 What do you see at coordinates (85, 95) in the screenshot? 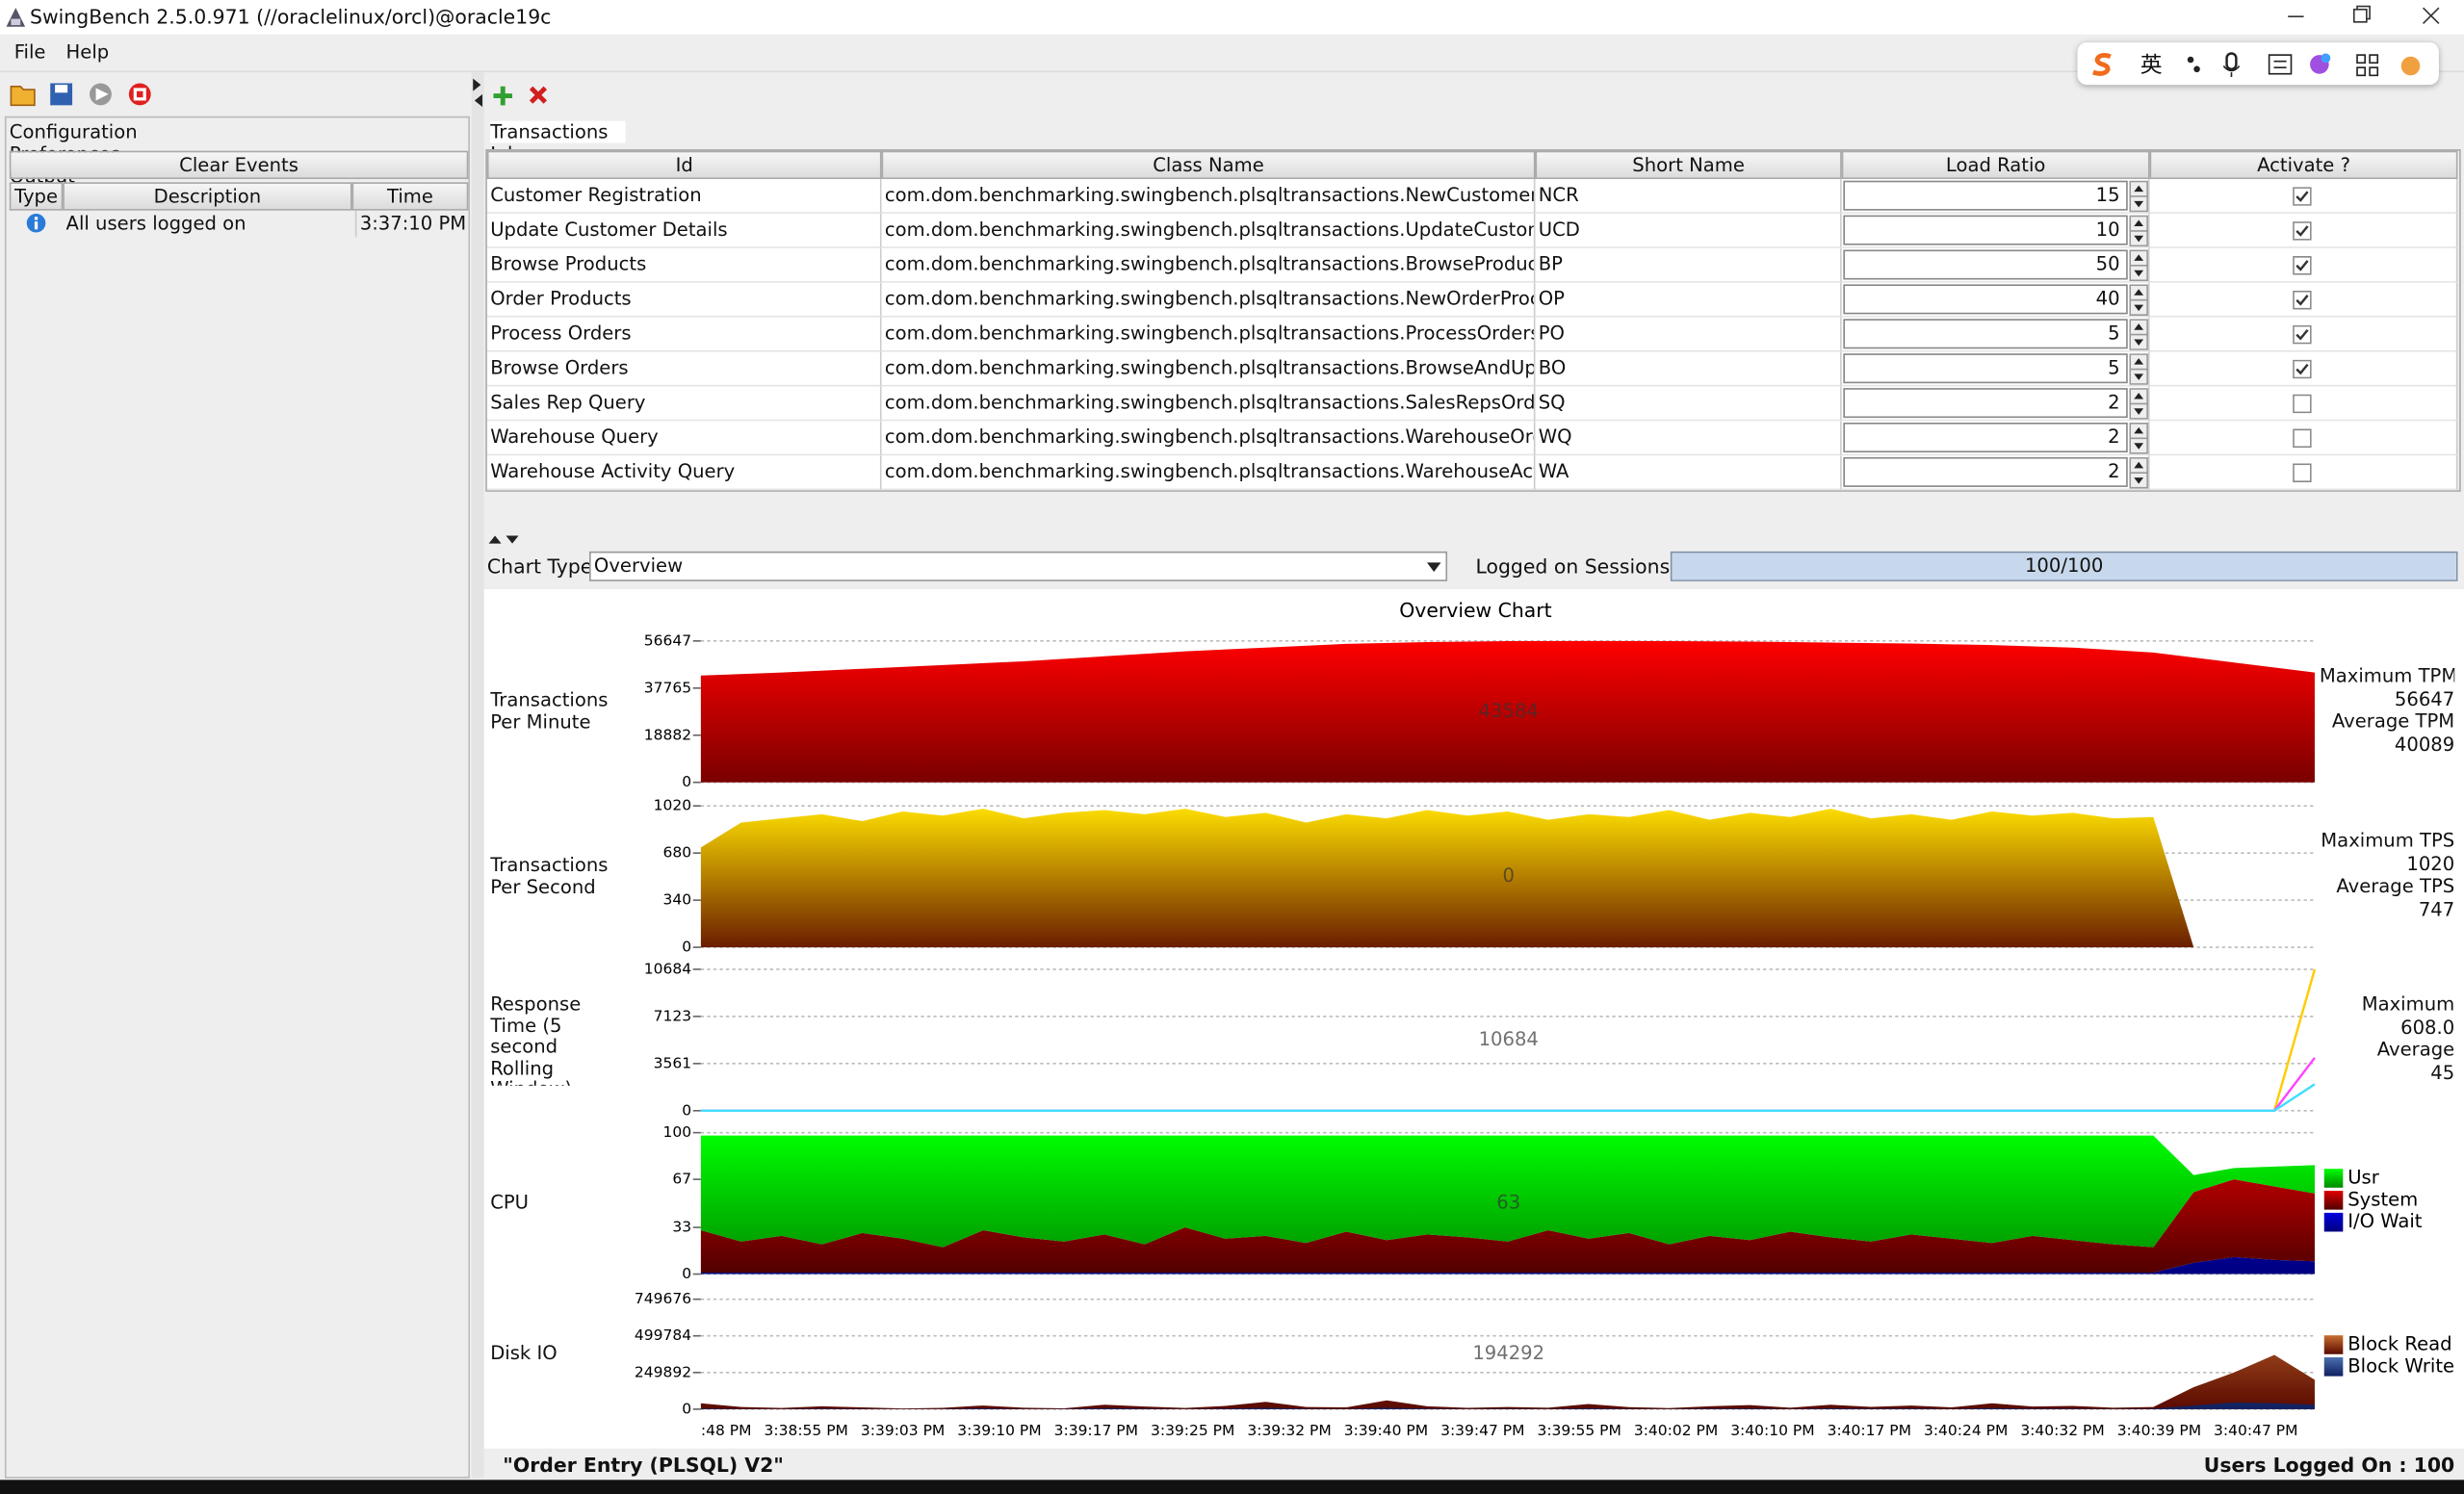
I see `main-toolbar` at bounding box center [85, 95].